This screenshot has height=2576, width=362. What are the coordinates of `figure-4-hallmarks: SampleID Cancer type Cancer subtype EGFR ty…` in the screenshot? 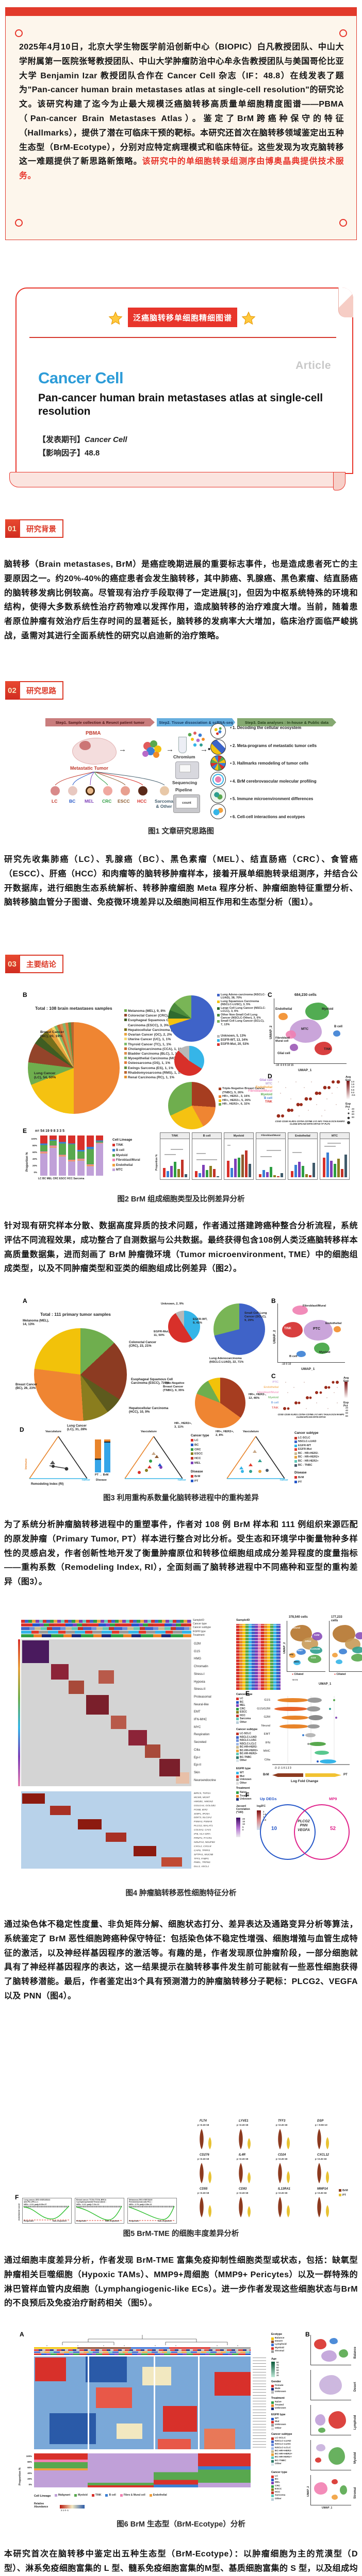 It's located at (188, 1749).